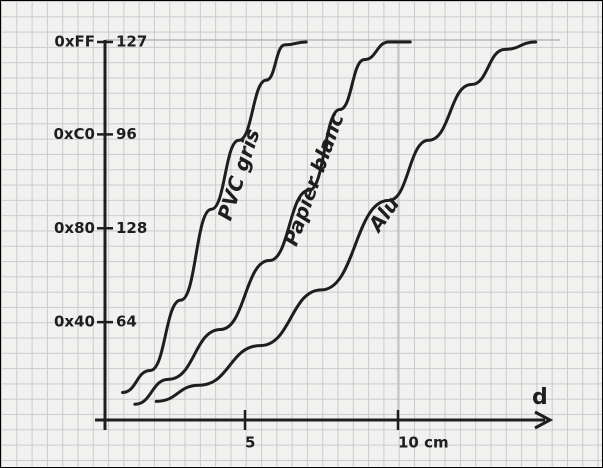  What do you see at coordinates (74, 134) in the screenshot?
I see `y-tick-label: 0xC0` at bounding box center [74, 134].